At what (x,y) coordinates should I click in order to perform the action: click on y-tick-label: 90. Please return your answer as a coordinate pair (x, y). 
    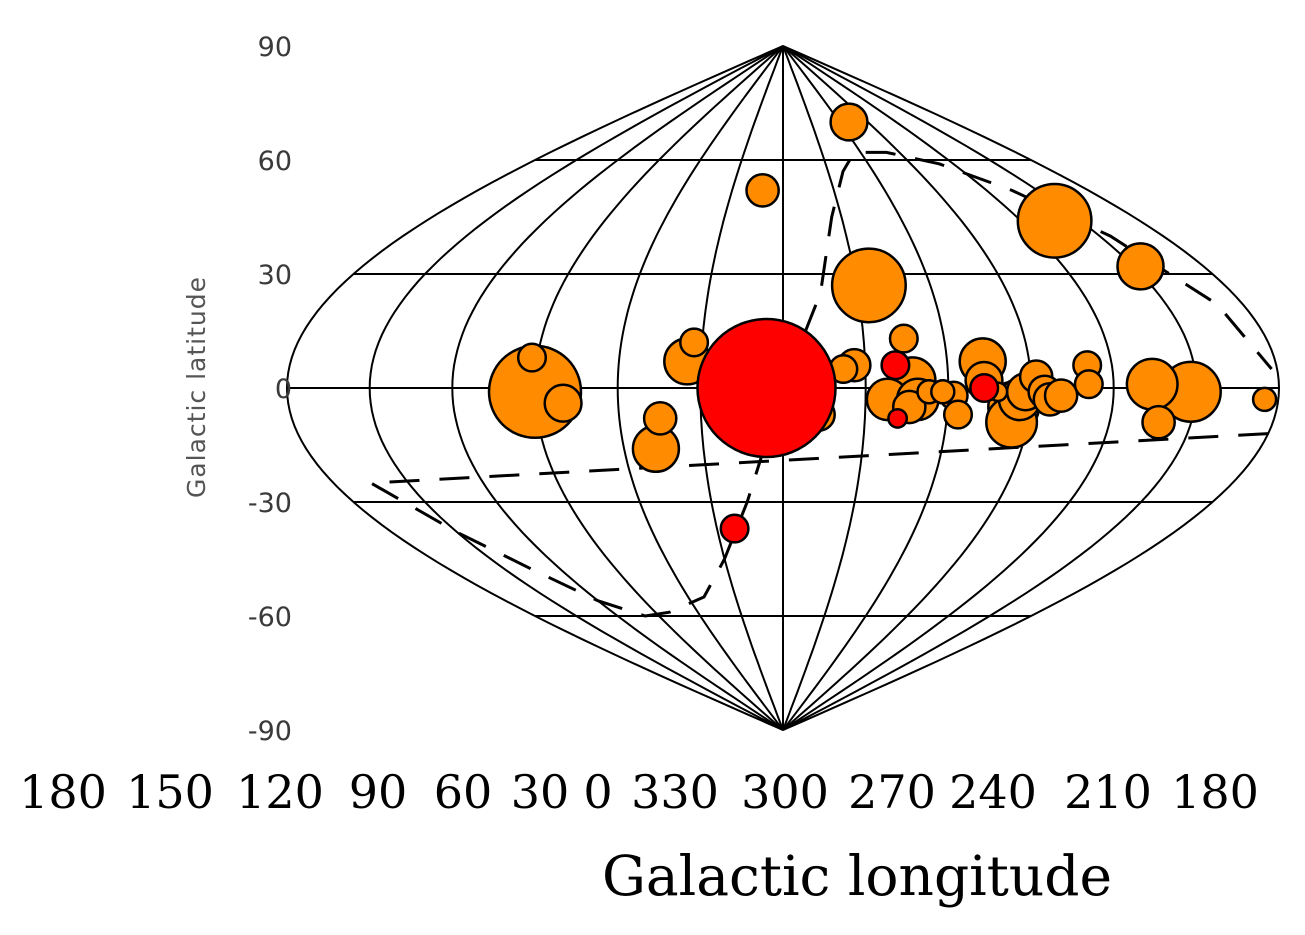
    Looking at the image, I should click on (275, 47).